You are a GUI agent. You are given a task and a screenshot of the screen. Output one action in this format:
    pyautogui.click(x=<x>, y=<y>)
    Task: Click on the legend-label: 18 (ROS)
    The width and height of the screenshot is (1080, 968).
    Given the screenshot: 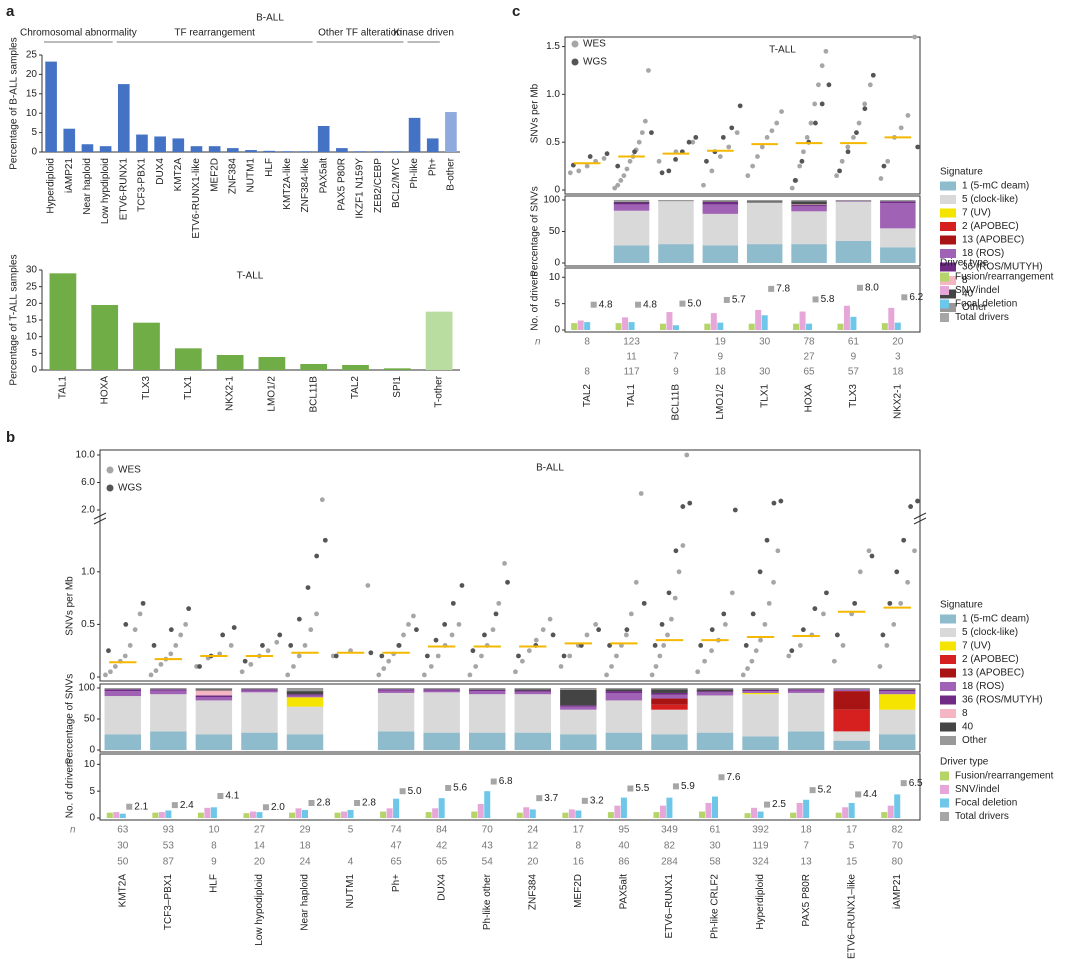 What is the action you would take?
    pyautogui.click(x=983, y=253)
    